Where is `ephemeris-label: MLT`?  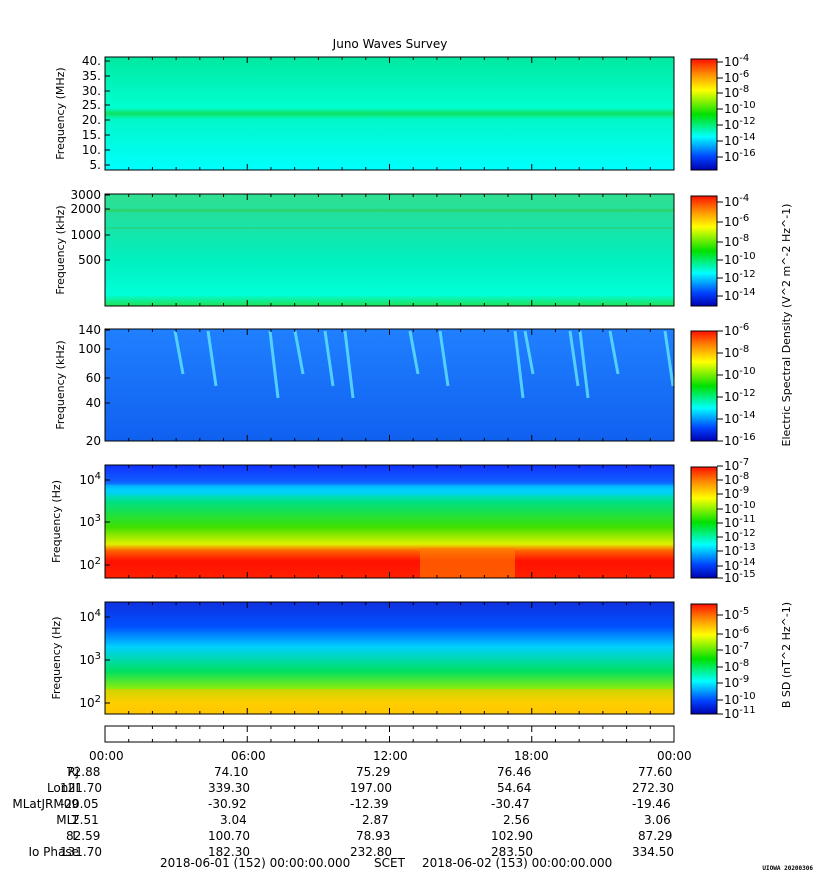 ephemeris-label: MLT is located at coordinates (67, 820).